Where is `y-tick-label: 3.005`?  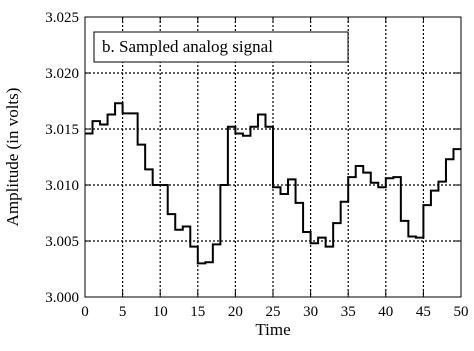
y-tick-label: 3.005 is located at coordinates (62, 242).